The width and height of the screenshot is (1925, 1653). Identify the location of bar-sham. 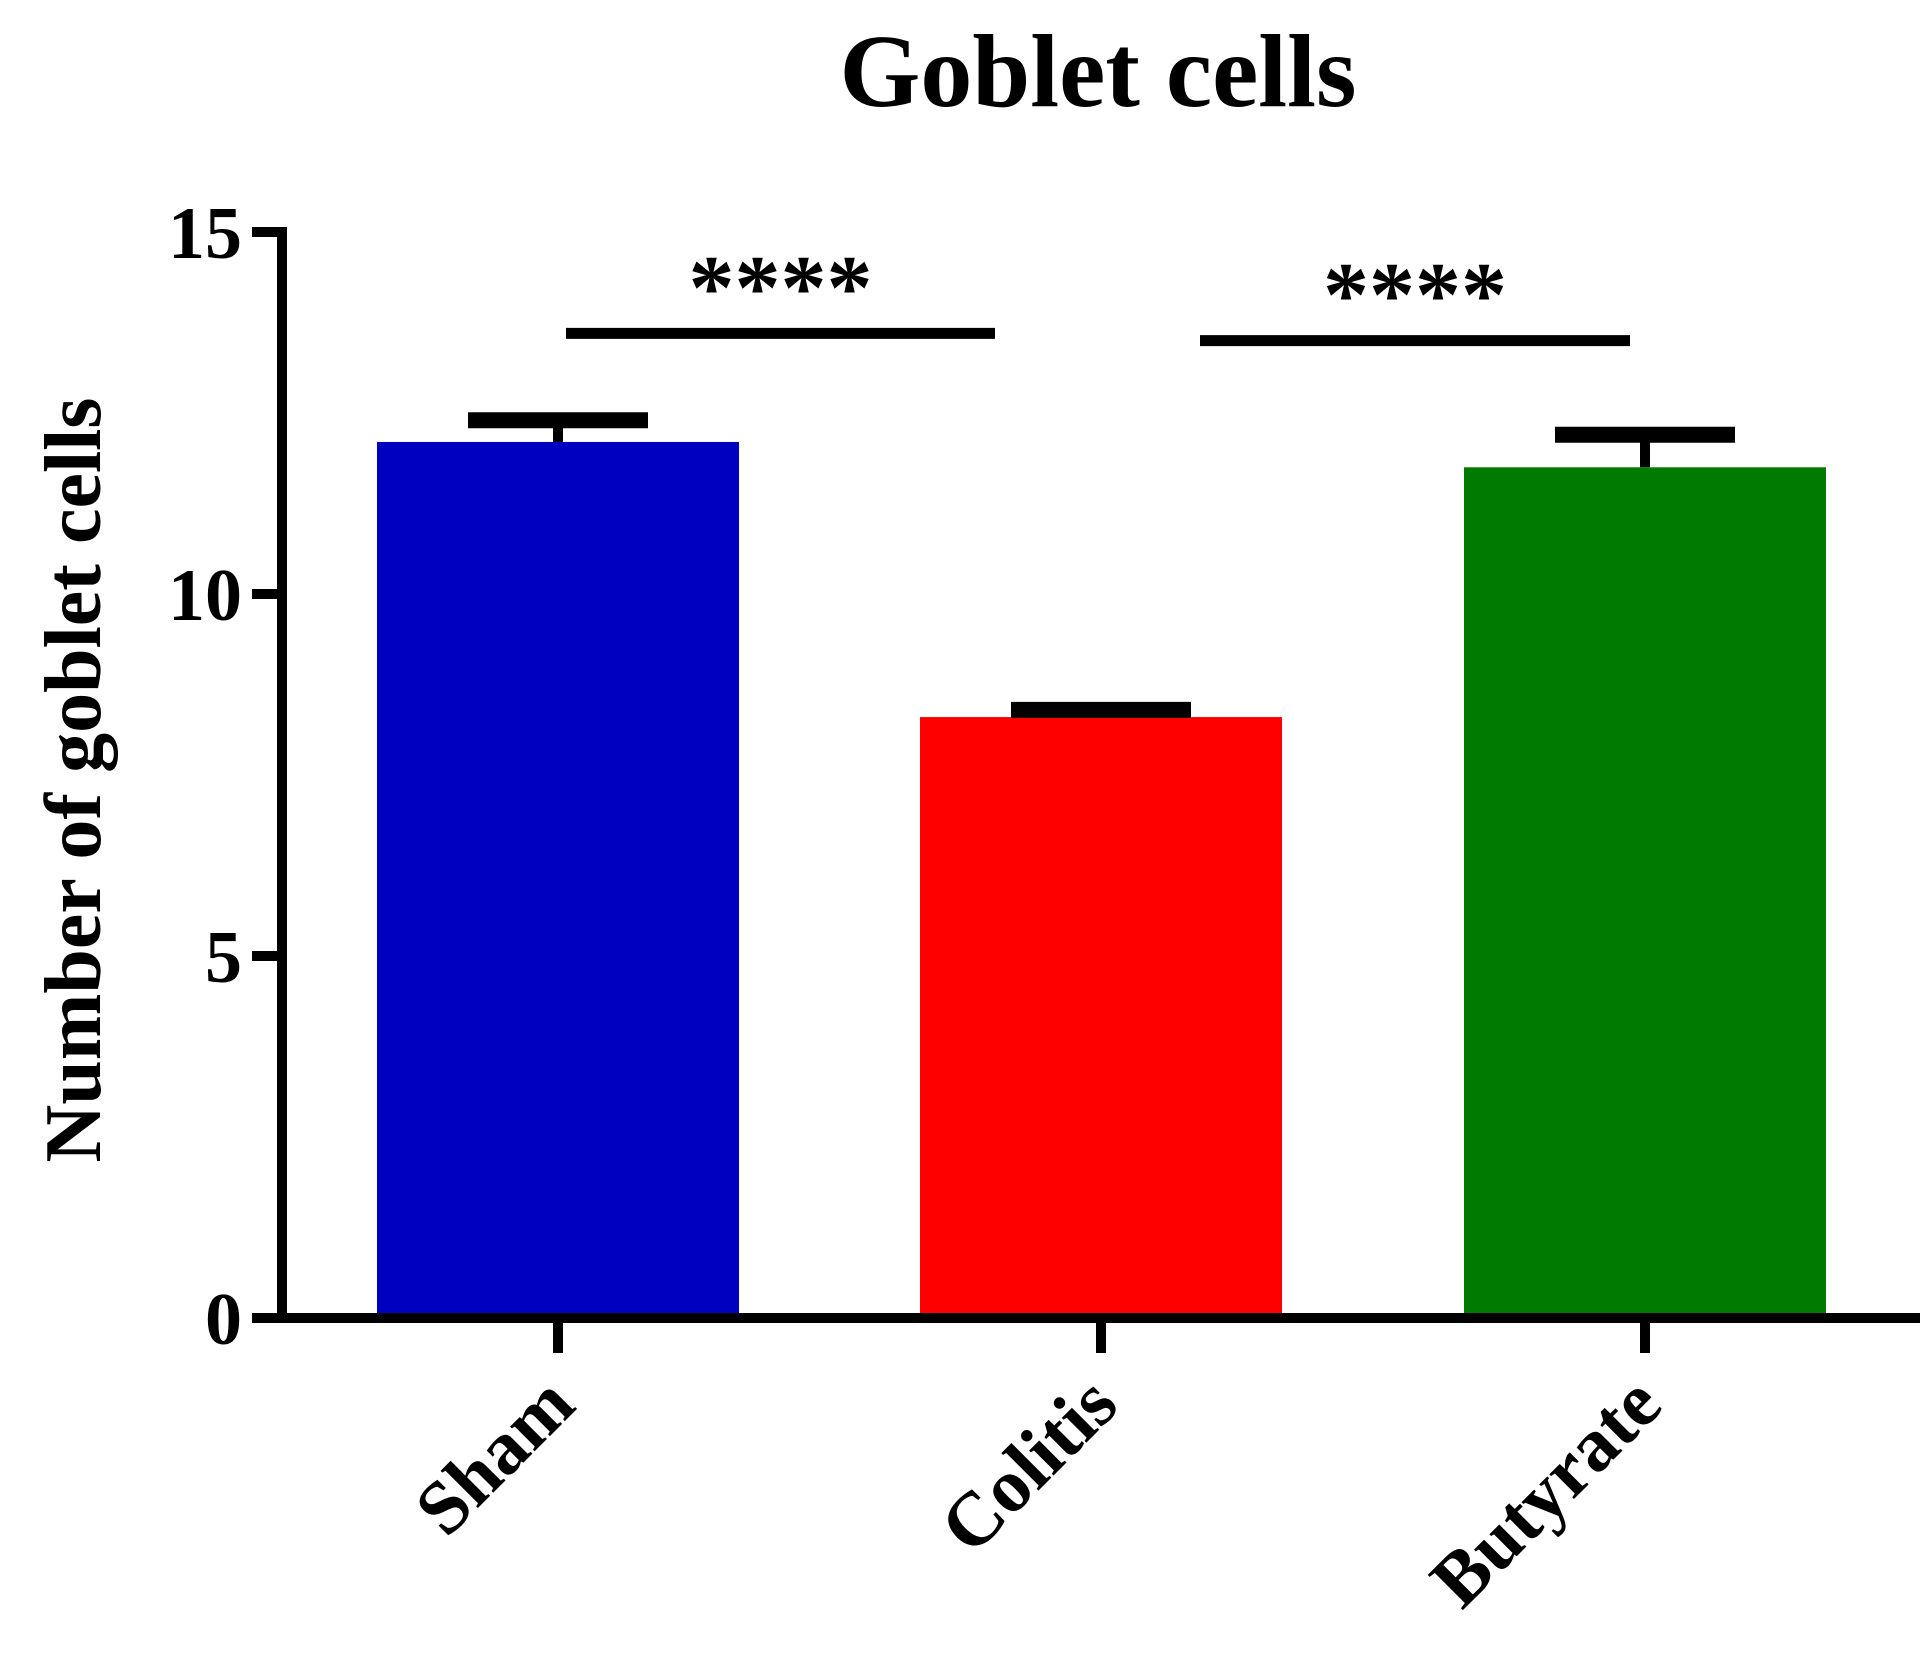
(558, 880).